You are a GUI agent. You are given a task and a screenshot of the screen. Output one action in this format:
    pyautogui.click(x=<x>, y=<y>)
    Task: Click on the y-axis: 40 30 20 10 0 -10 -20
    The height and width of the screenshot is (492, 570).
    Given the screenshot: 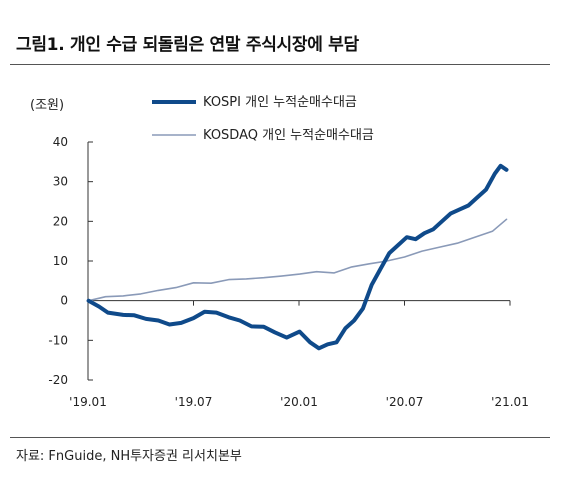 What is the action you would take?
    pyautogui.click(x=70, y=261)
    